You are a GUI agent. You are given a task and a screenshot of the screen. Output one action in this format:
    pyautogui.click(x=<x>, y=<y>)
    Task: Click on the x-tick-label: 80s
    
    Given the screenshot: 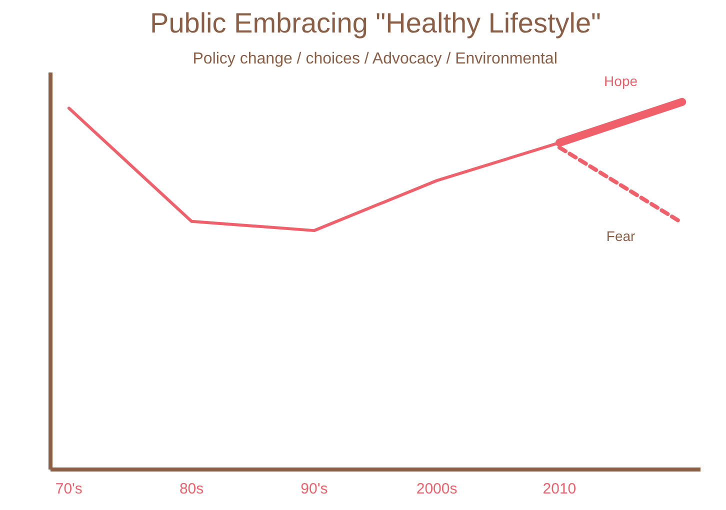 What is the action you would take?
    pyautogui.click(x=191, y=489)
    